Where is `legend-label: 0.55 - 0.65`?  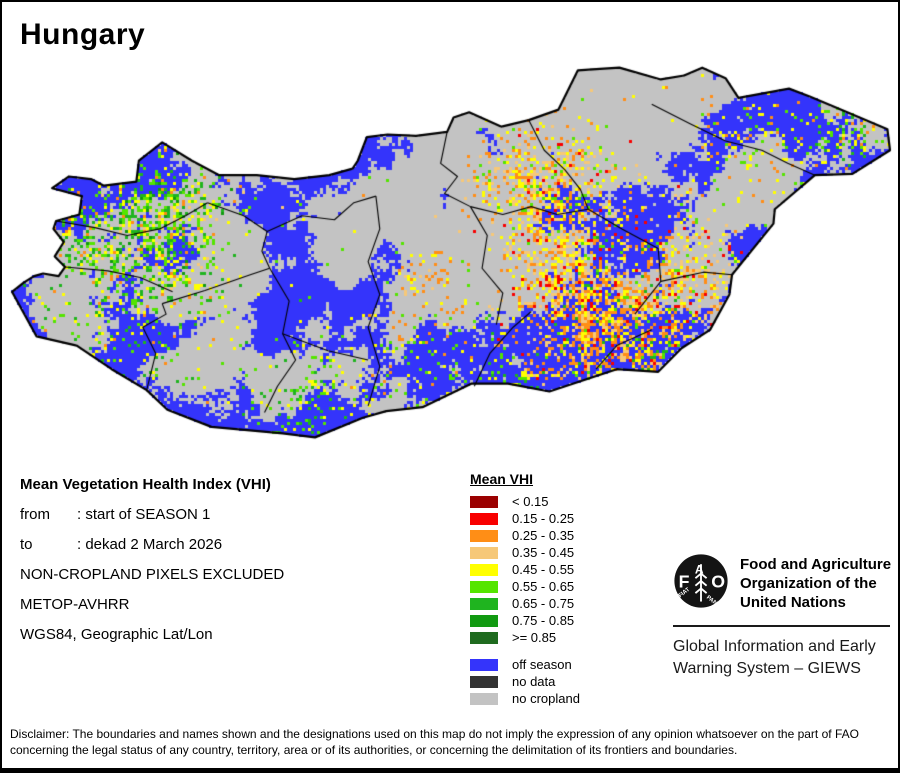 legend-label: 0.55 - 0.65 is located at coordinates (543, 586).